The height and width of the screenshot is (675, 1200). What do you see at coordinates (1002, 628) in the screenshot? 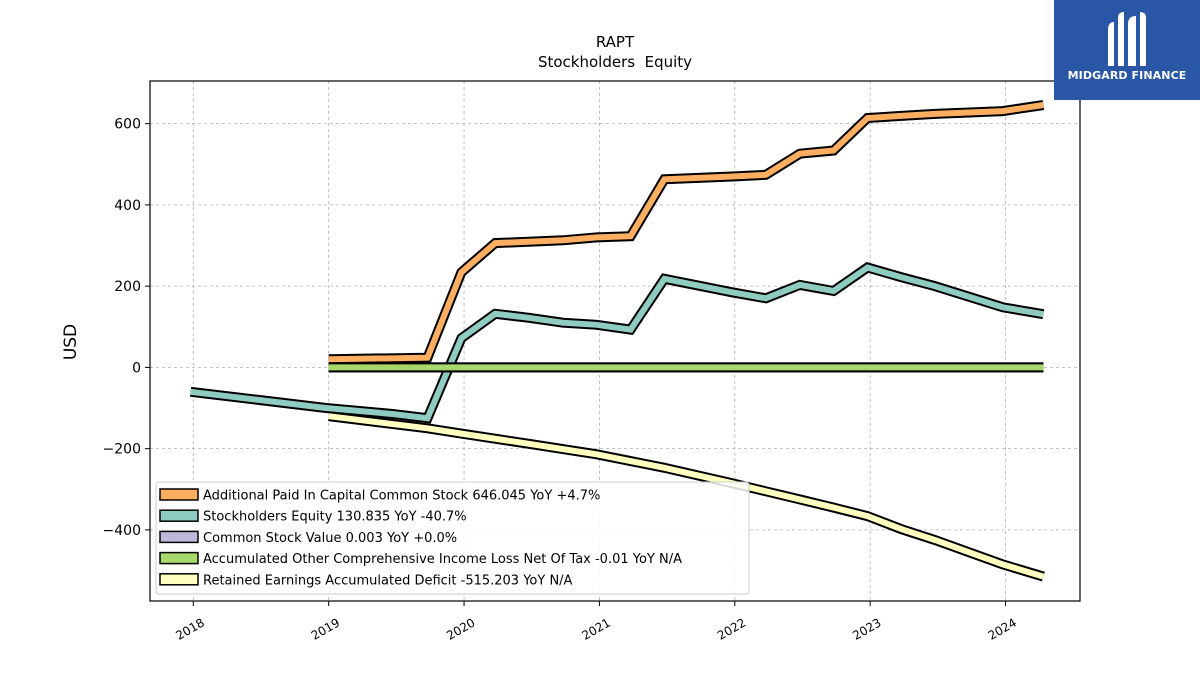
I see `x-tick-label: 2024` at bounding box center [1002, 628].